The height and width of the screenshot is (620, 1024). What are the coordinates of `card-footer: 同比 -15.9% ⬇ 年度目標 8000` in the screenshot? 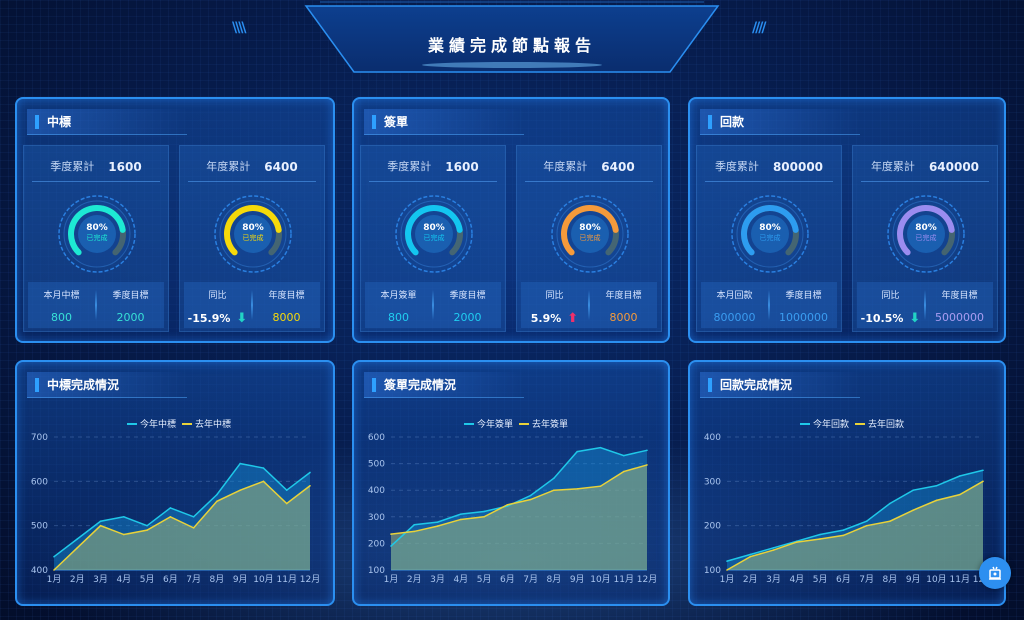 It's located at (252, 305).